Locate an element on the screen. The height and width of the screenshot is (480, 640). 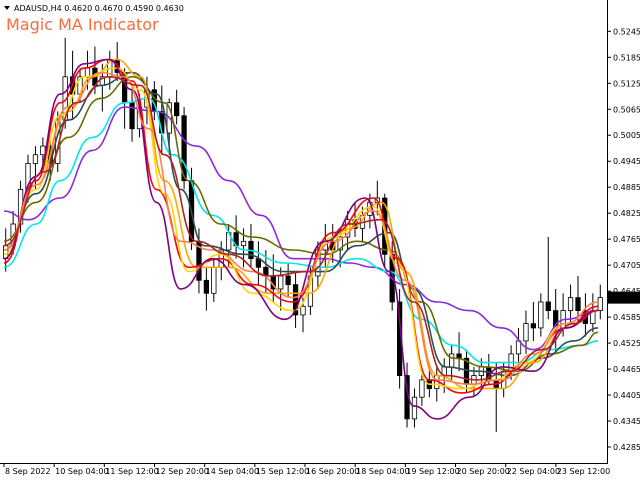
symbol-dropdown-triangle-icon is located at coordinates (7, 8).